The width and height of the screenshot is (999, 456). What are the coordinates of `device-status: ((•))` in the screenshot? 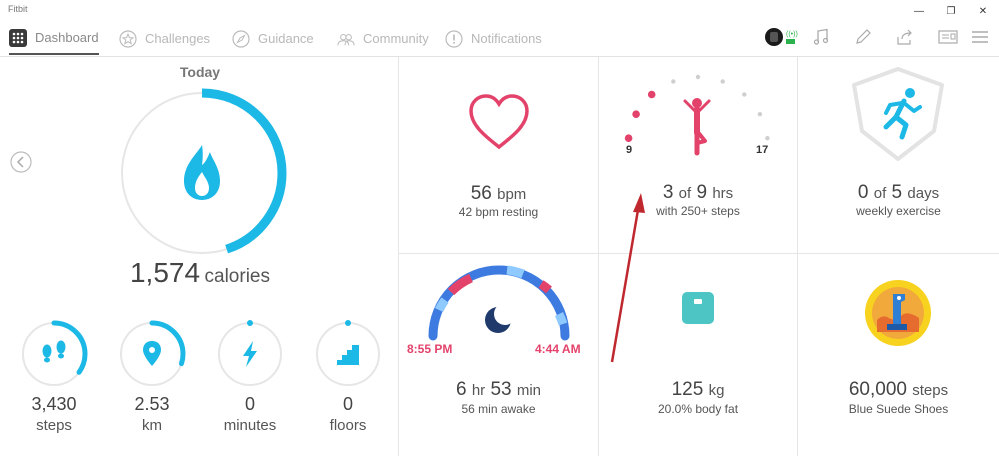 It's located at (781, 39).